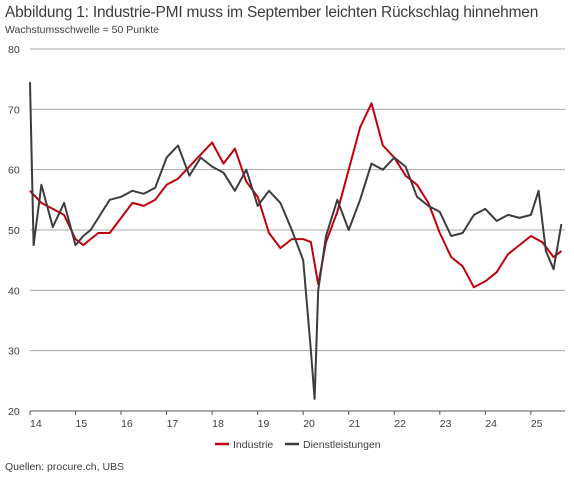 The image size is (574, 479). Describe the element at coordinates (537, 424) in the screenshot. I see `x-tick-label: 25` at that location.